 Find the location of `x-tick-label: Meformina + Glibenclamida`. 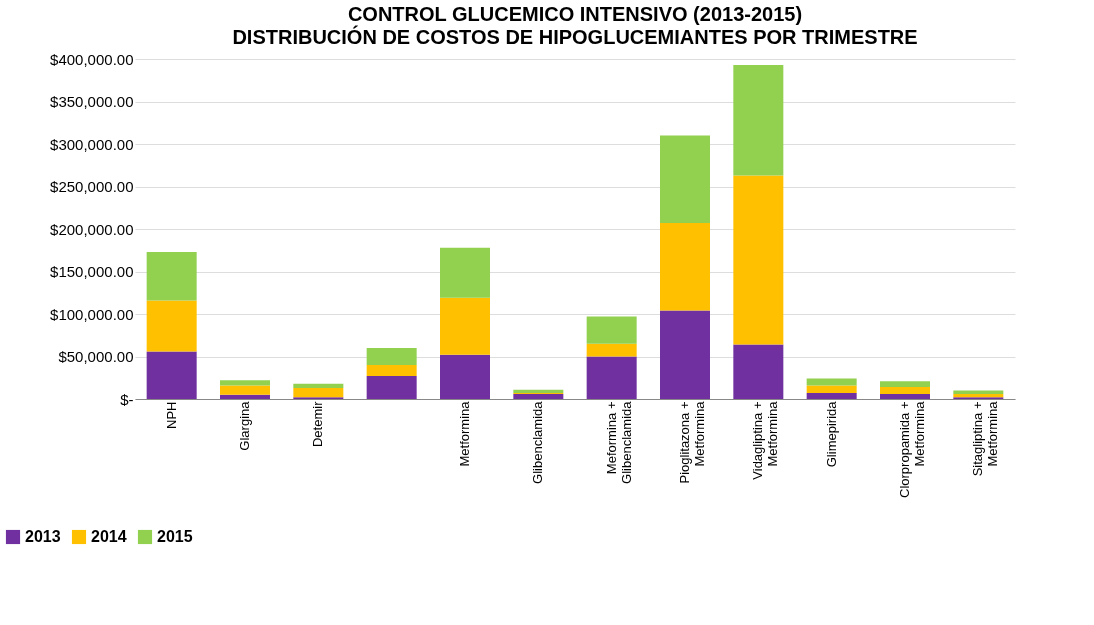

x-tick-label: Meformina + Glibenclamida is located at coordinates (618, 442).